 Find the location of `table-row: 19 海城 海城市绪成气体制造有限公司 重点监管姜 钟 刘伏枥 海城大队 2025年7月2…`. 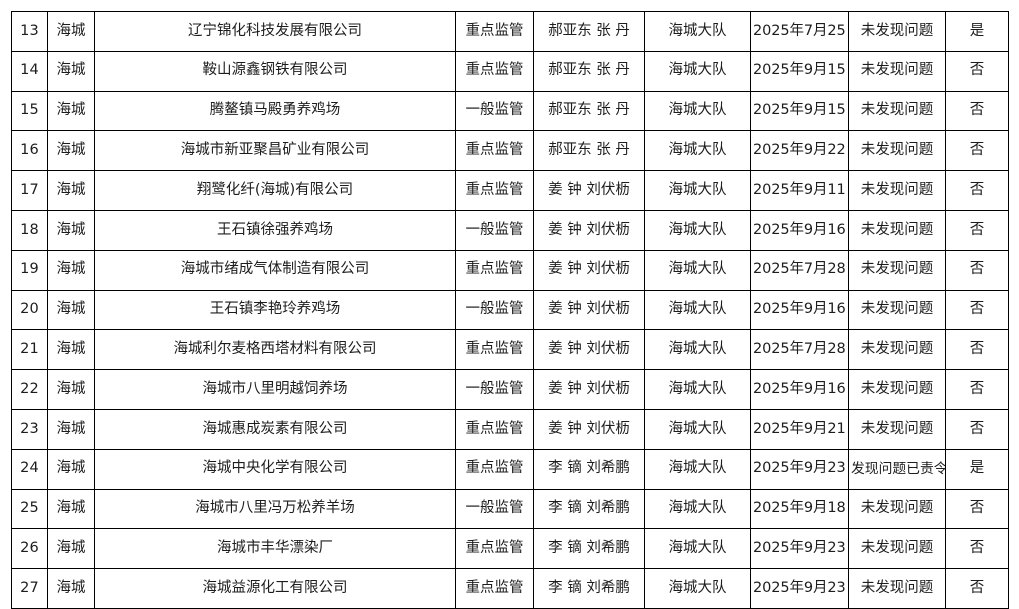

table-row: 19 海城 海城市绪成气体制造有限公司 重点监管姜 钟 刘伏枥 海城大队 2025年7月2… is located at coordinates (510, 270).